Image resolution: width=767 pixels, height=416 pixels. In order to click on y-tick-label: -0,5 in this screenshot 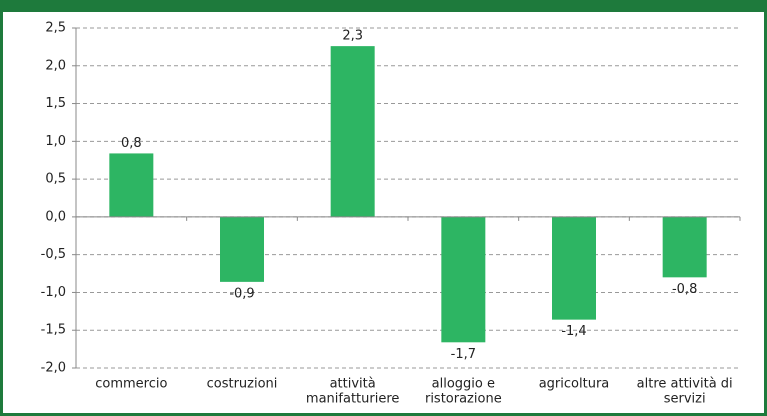, I will do `click(53, 254)`.